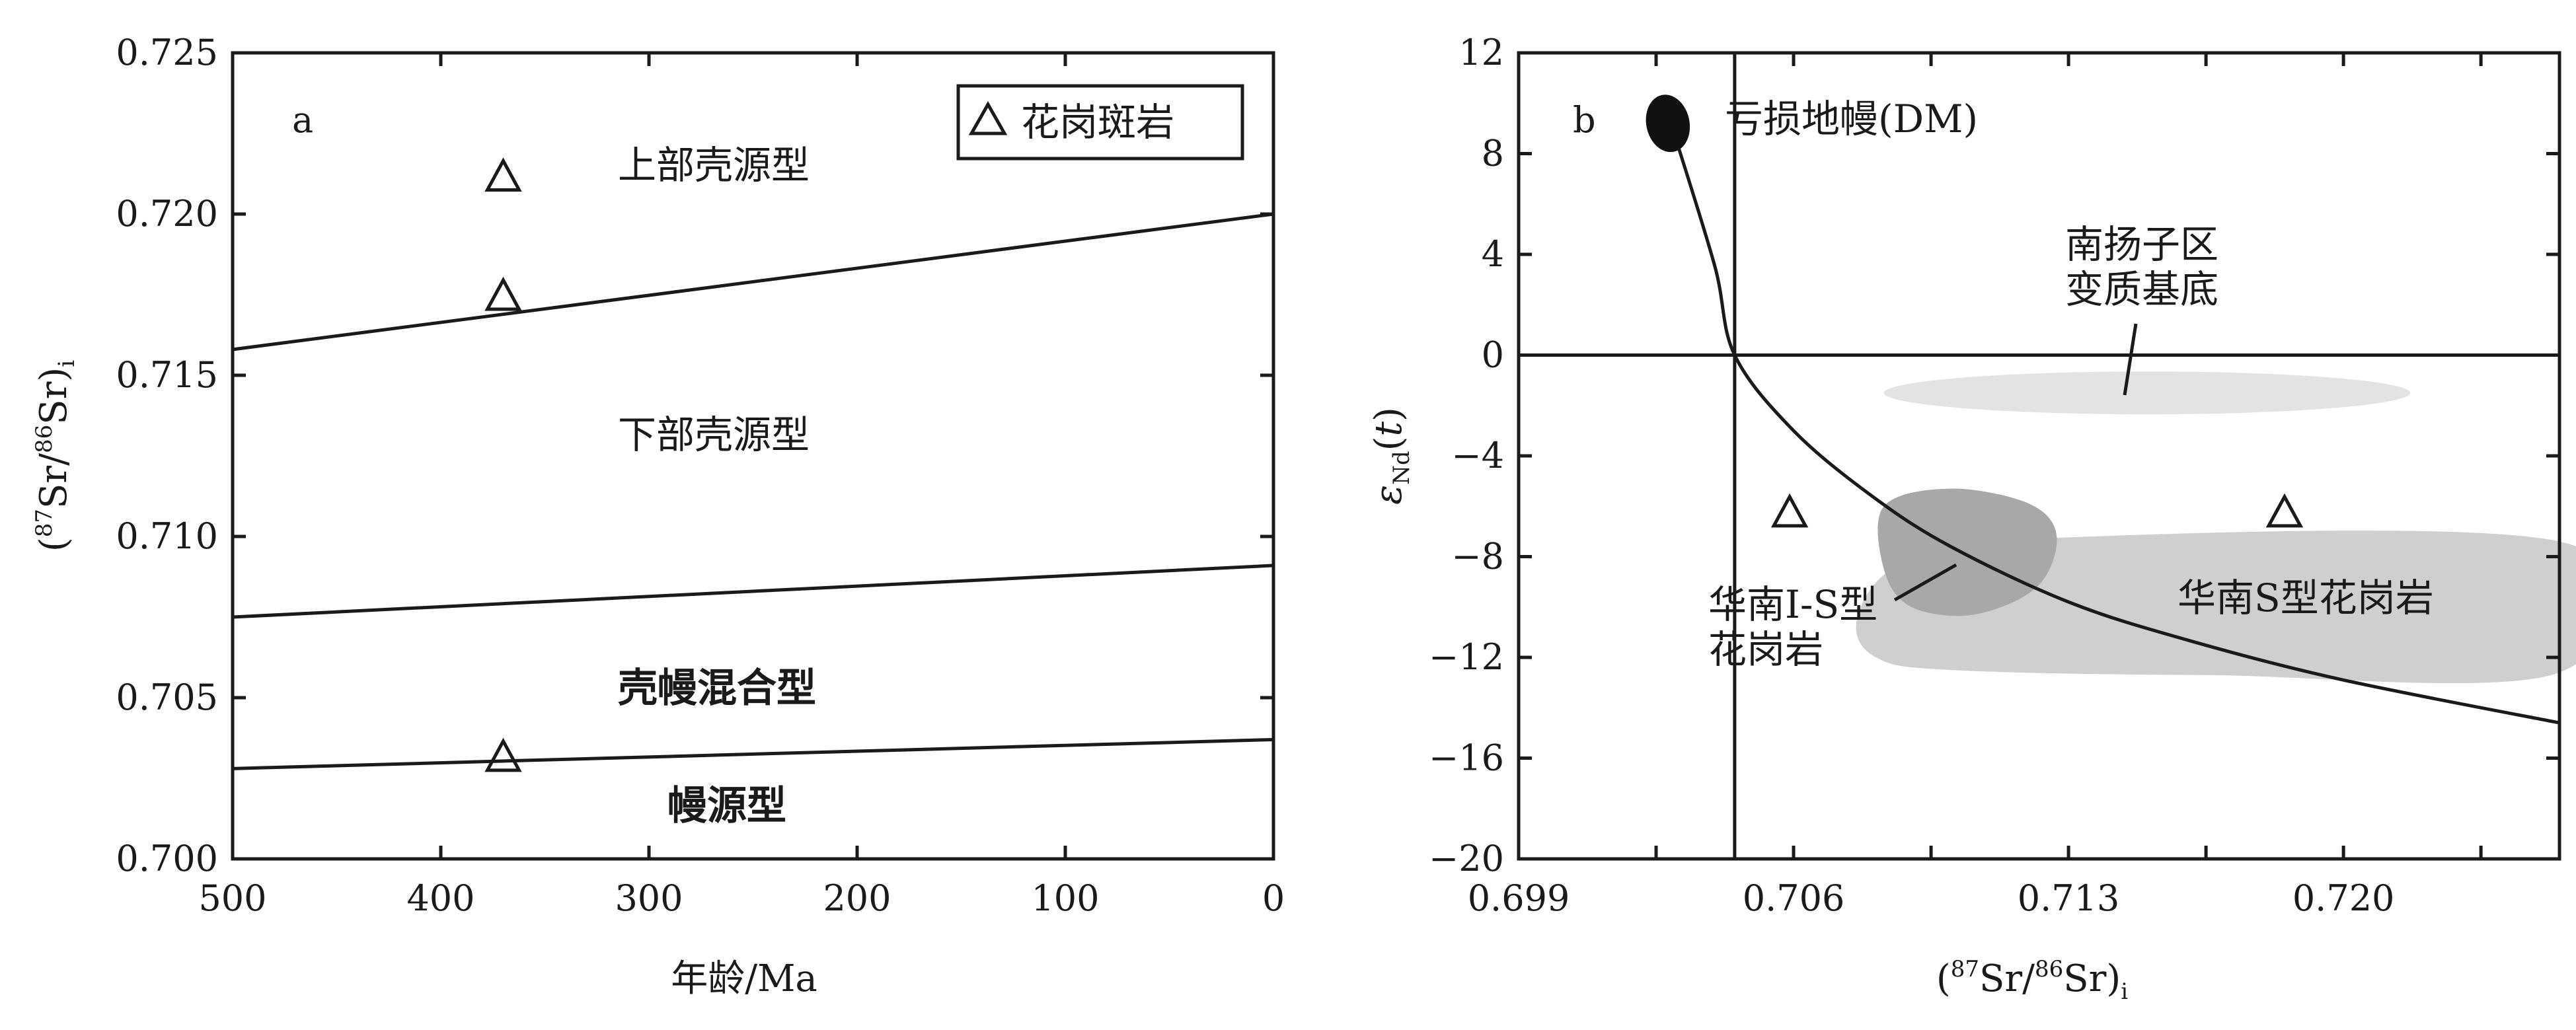 The height and width of the screenshot is (1030, 2576). What do you see at coordinates (167, 214) in the screenshot?
I see `y-tick-label: 0.720` at bounding box center [167, 214].